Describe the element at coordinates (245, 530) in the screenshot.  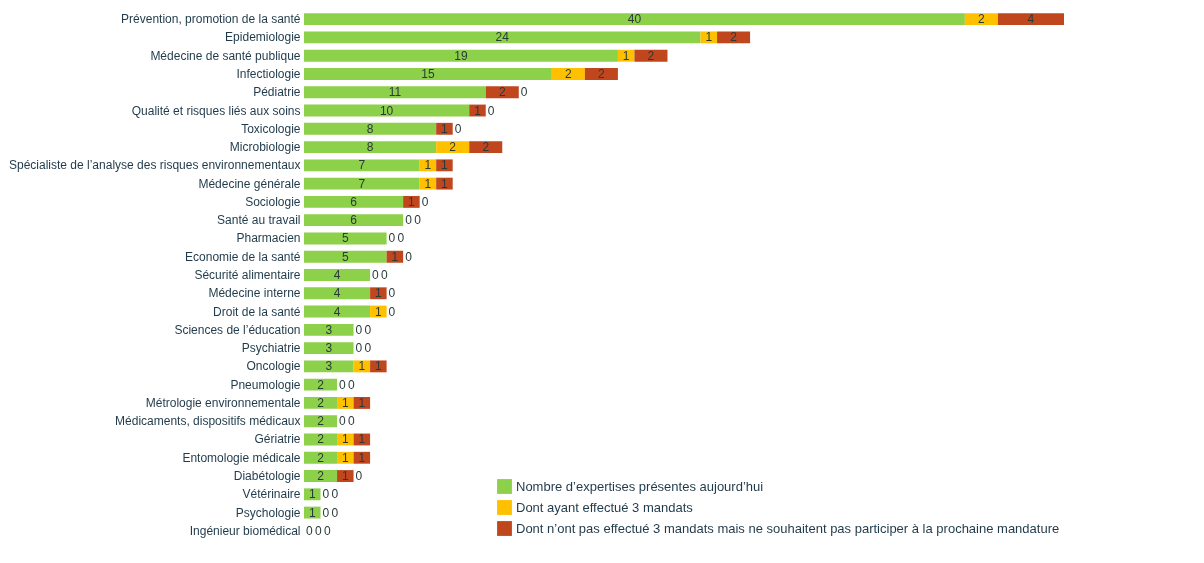
I see `y-tick-label: Ingénieur biomédical` at that location.